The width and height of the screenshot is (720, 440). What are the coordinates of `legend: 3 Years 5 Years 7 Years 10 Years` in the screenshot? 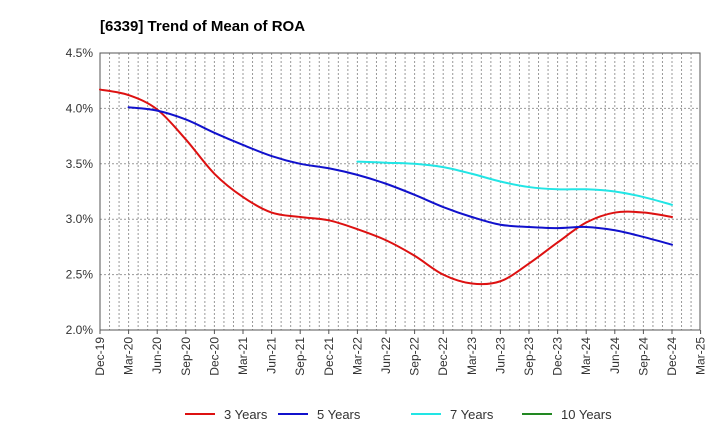 It's located at (398, 414).